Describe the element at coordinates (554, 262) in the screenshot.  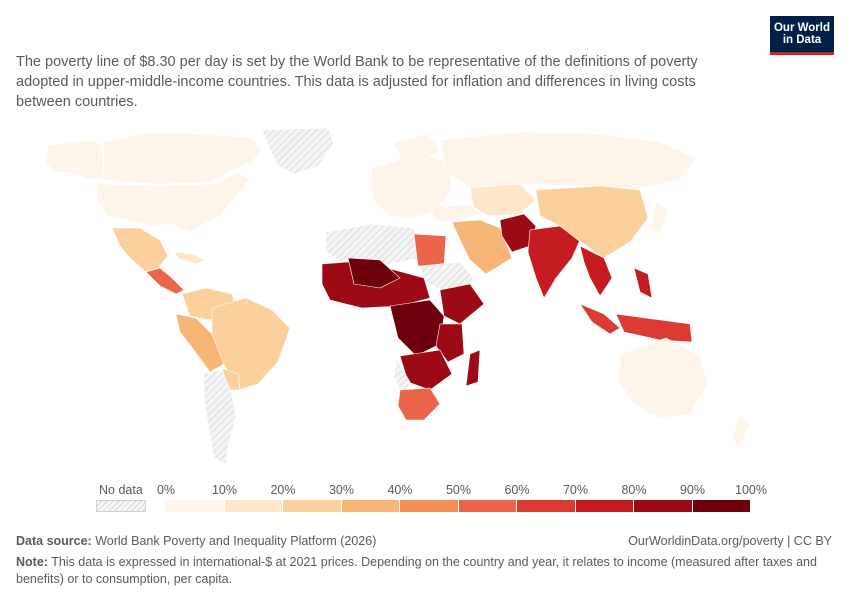
I see `region-india` at that location.